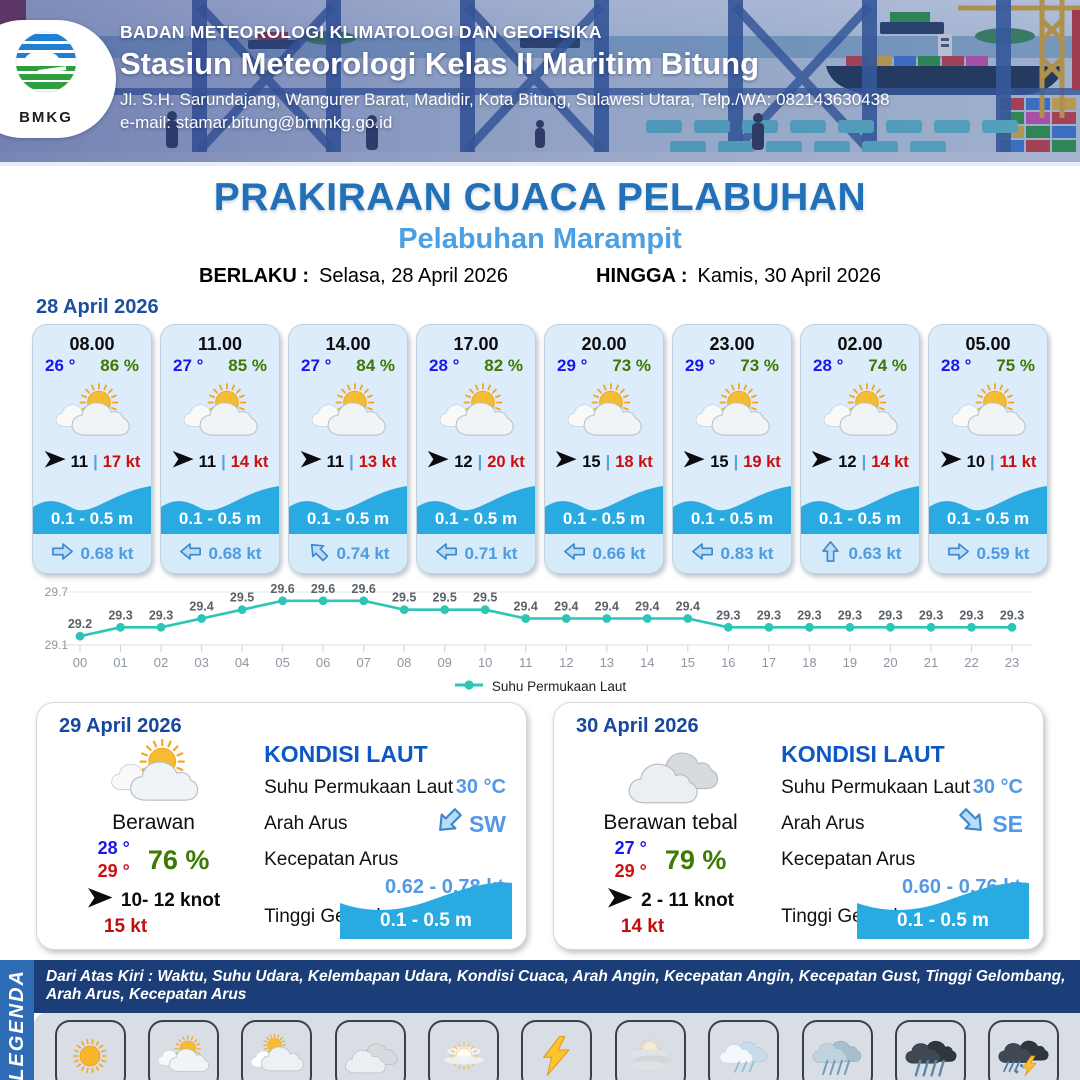 Image resolution: width=1080 pixels, height=1080 pixels. Describe the element at coordinates (487, 823) in the screenshot. I see `current-direction: SW` at that location.